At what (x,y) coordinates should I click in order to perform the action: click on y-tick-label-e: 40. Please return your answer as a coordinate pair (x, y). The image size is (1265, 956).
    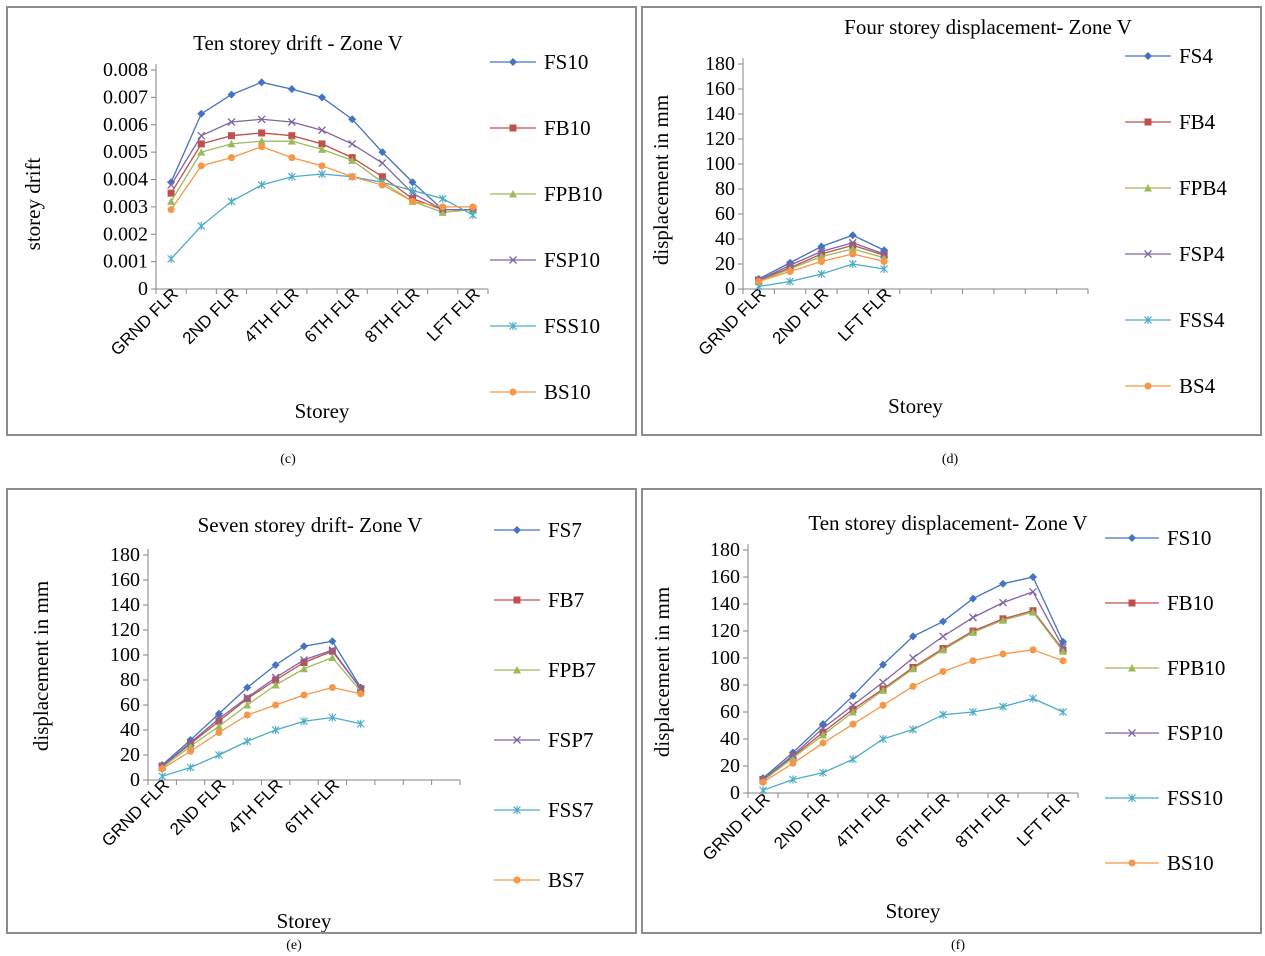
    Looking at the image, I should click on (130, 730).